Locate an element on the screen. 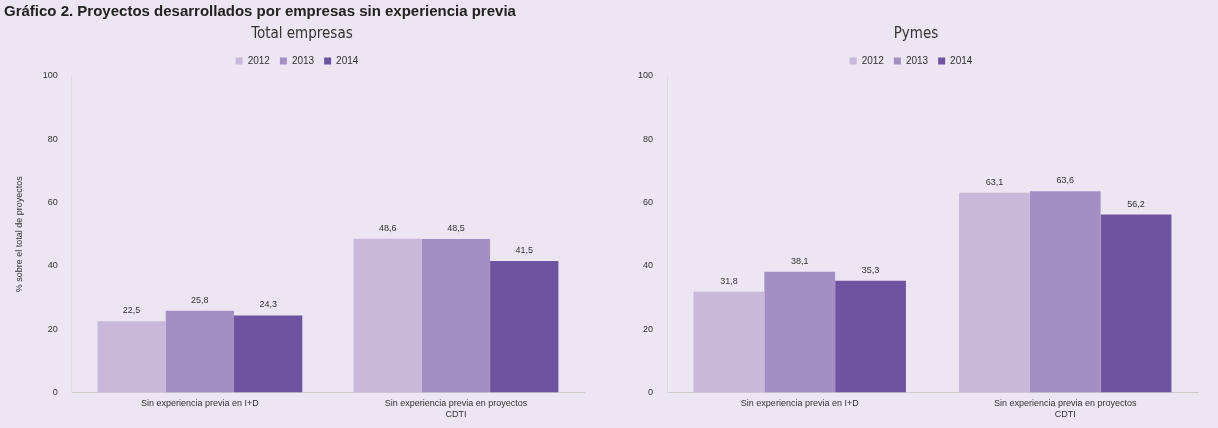 This screenshot has width=1218, height=428. data-label: 24,3 is located at coordinates (268, 304).